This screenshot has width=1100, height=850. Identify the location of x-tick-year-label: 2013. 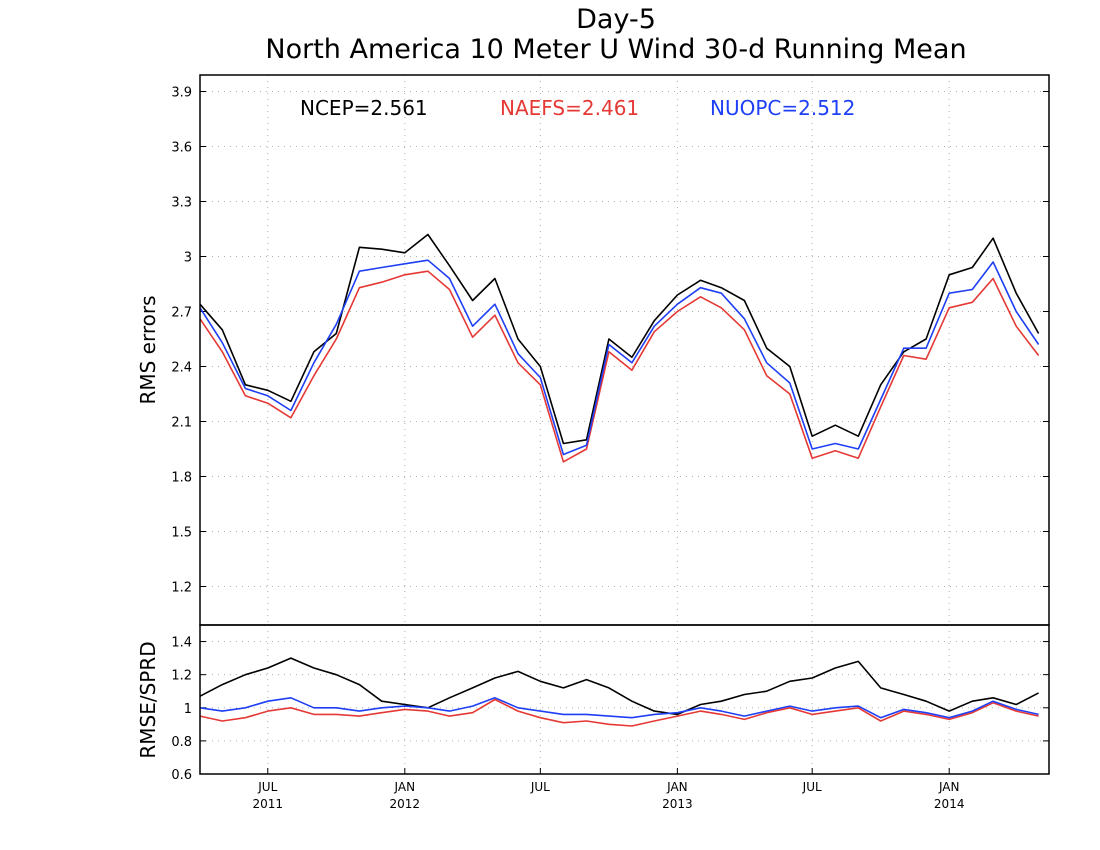
(677, 804).